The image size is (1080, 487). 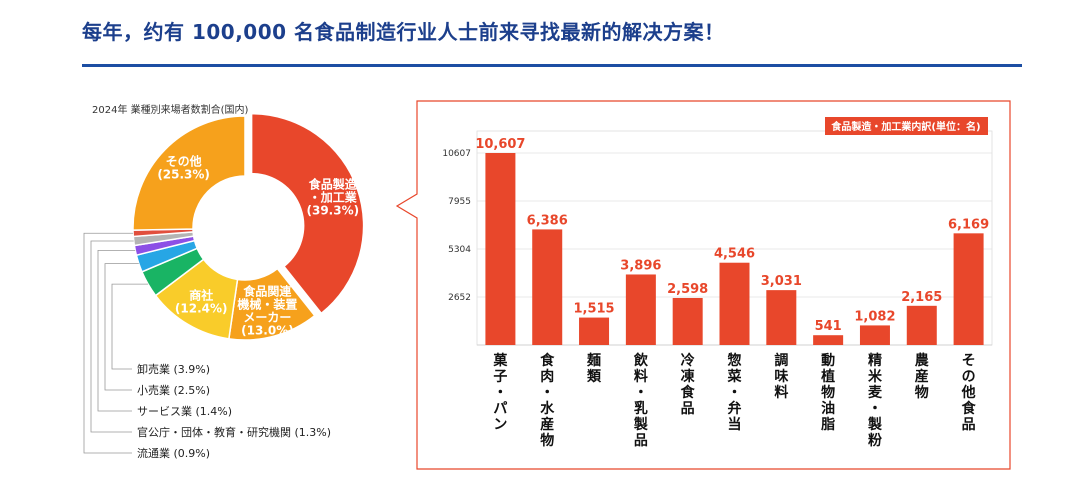 I want to click on bar-value-label: 10,607, so click(x=500, y=144).